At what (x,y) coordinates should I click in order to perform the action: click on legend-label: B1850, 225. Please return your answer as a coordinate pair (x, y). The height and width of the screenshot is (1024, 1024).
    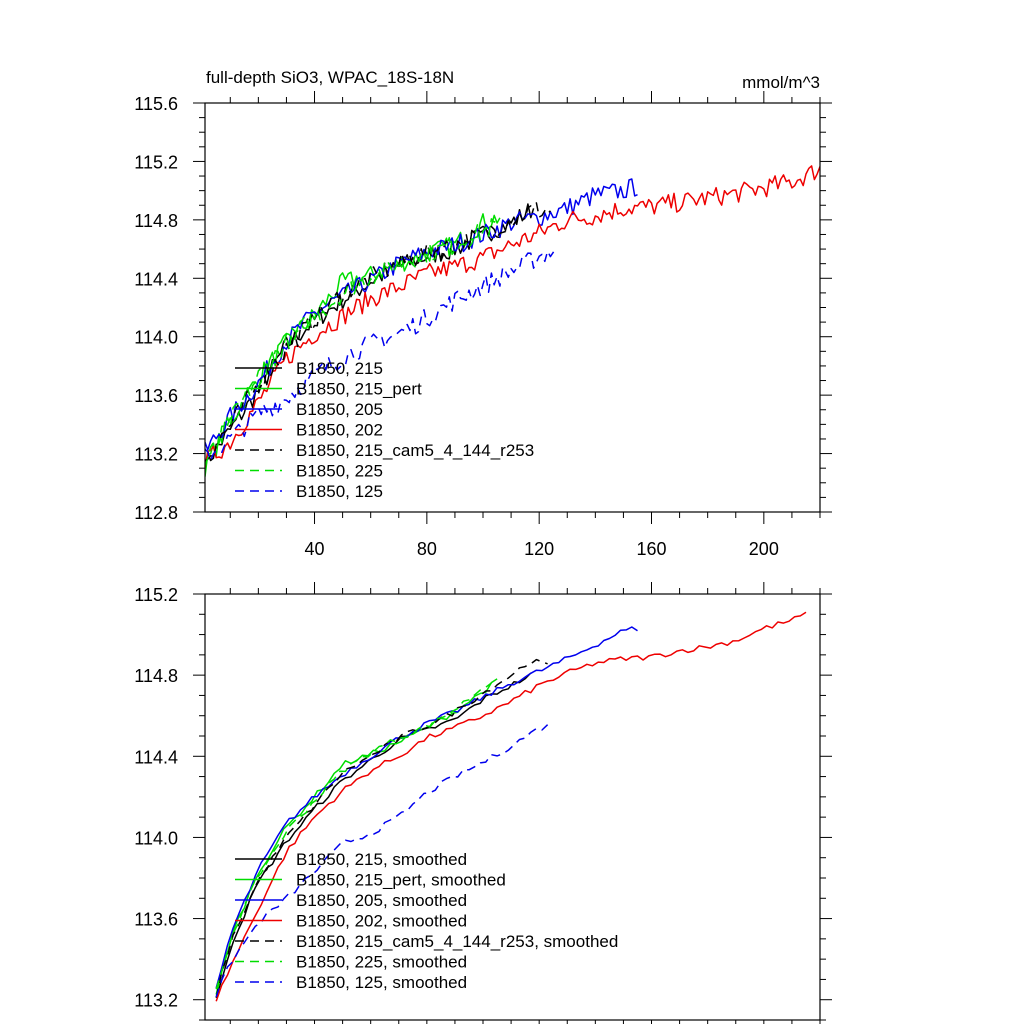
    Looking at the image, I should click on (339, 471).